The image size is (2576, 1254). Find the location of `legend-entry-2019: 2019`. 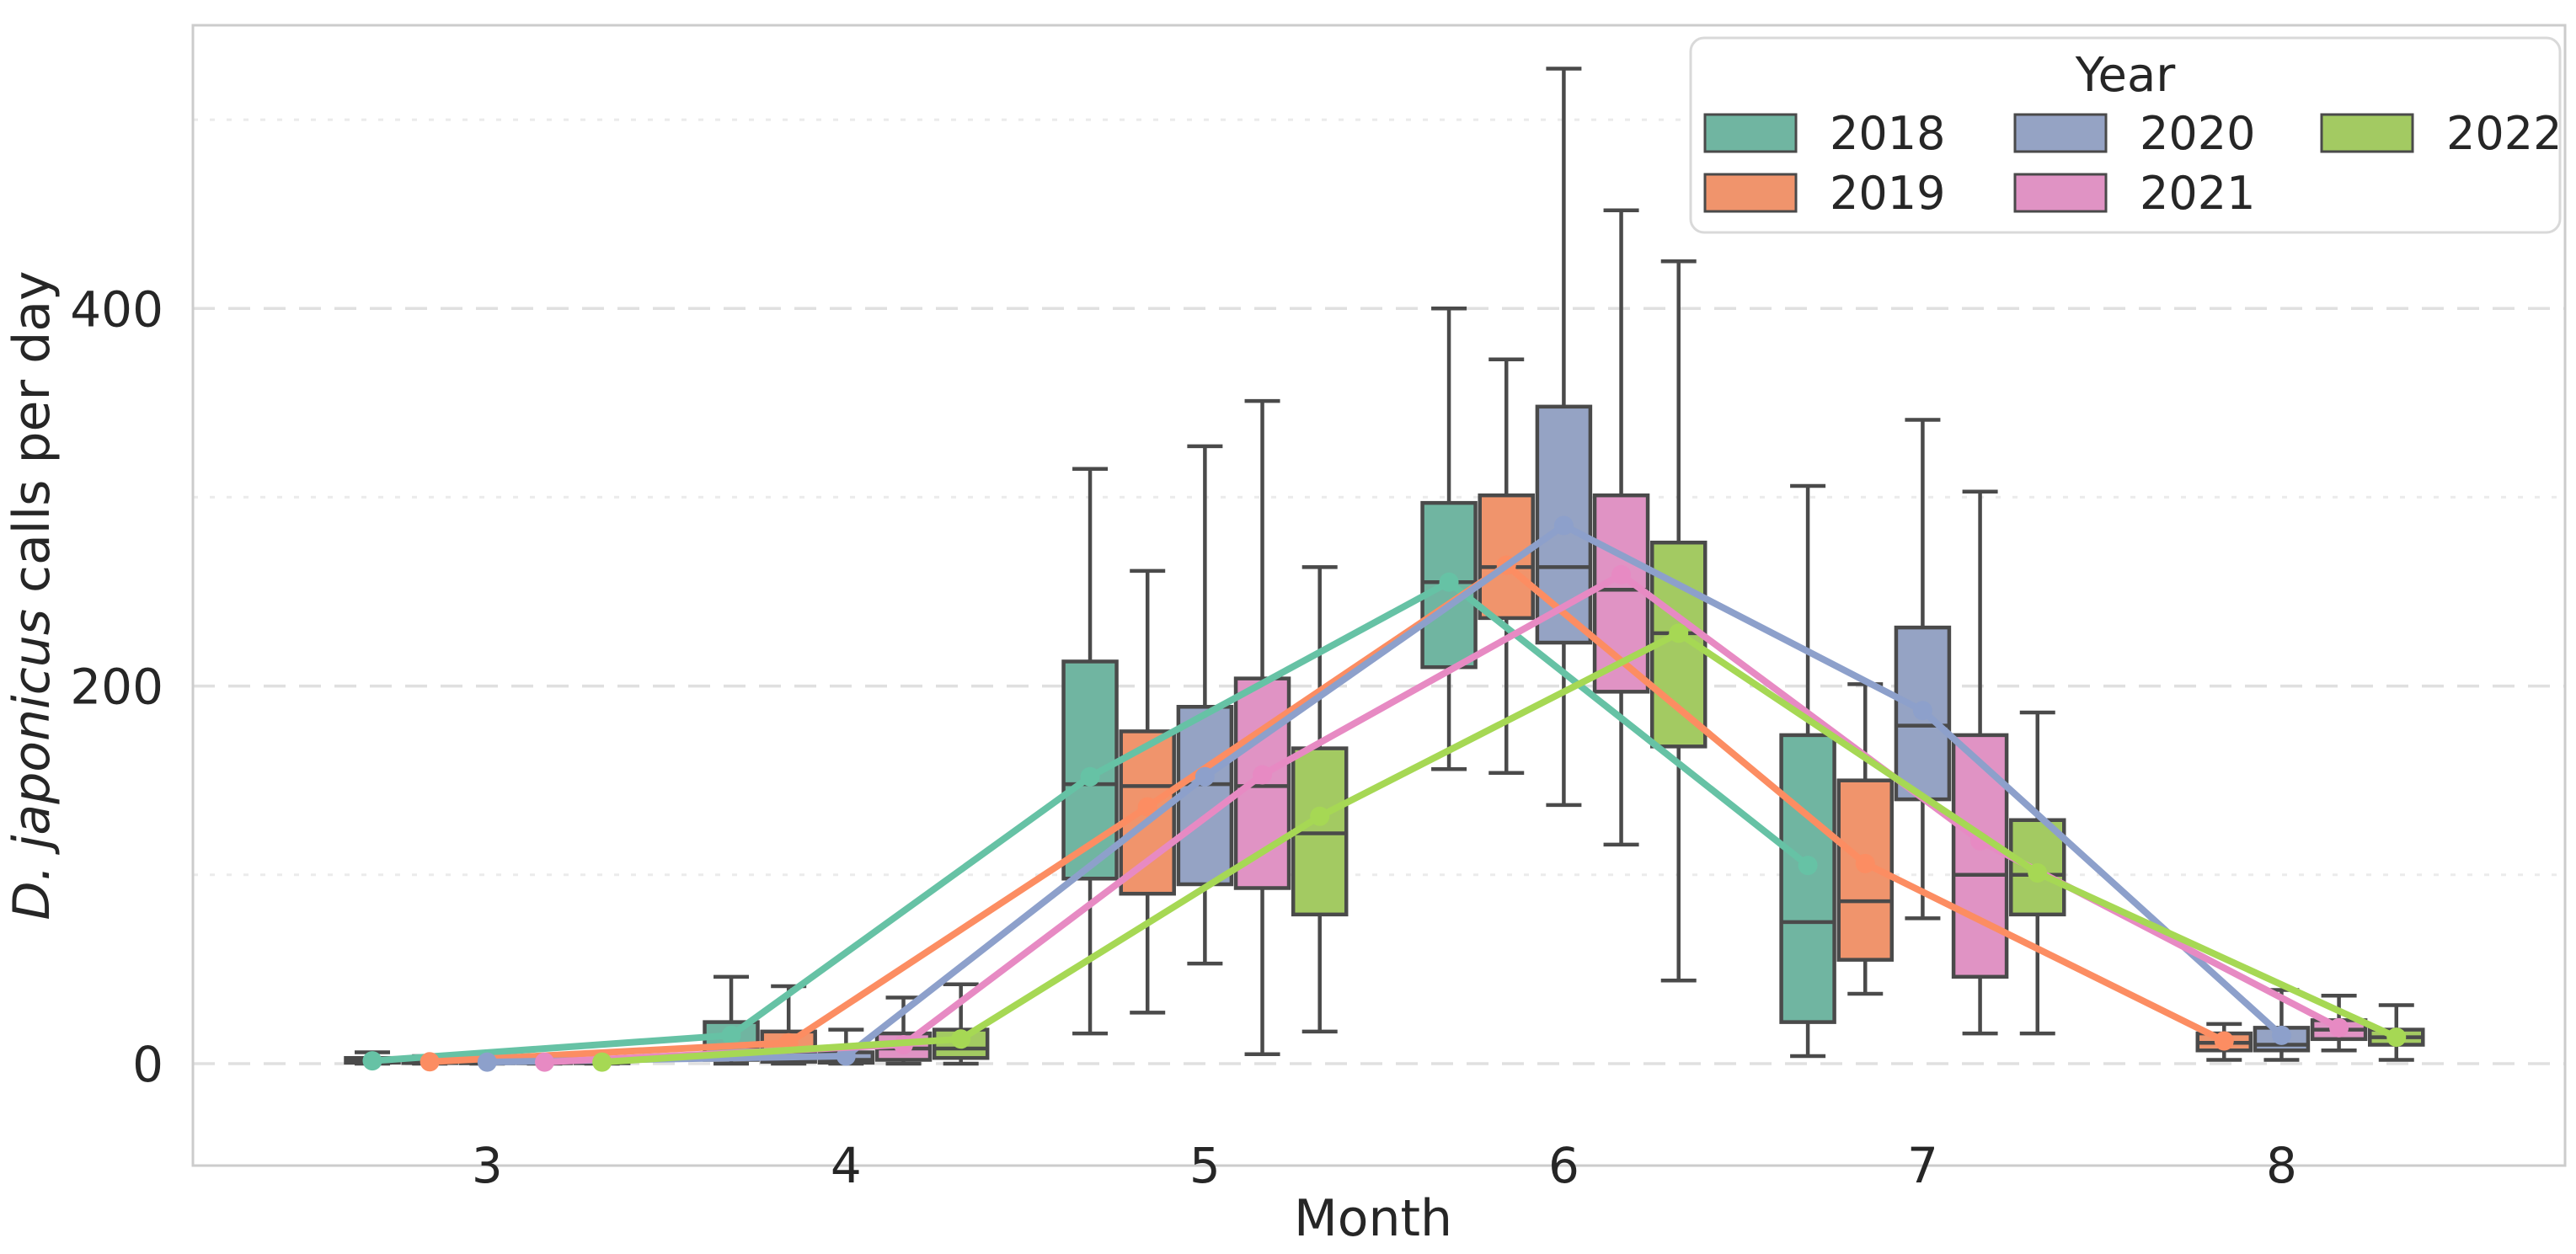

legend-entry-2019: 2019 is located at coordinates (1824, 193).